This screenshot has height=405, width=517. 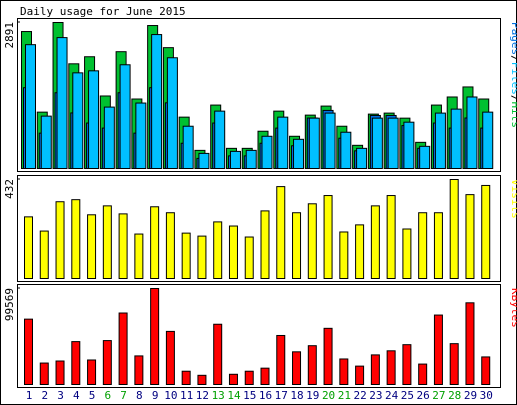 What do you see at coordinates (470, 395) in the screenshot?
I see `x-tick-label: 29` at bounding box center [470, 395].